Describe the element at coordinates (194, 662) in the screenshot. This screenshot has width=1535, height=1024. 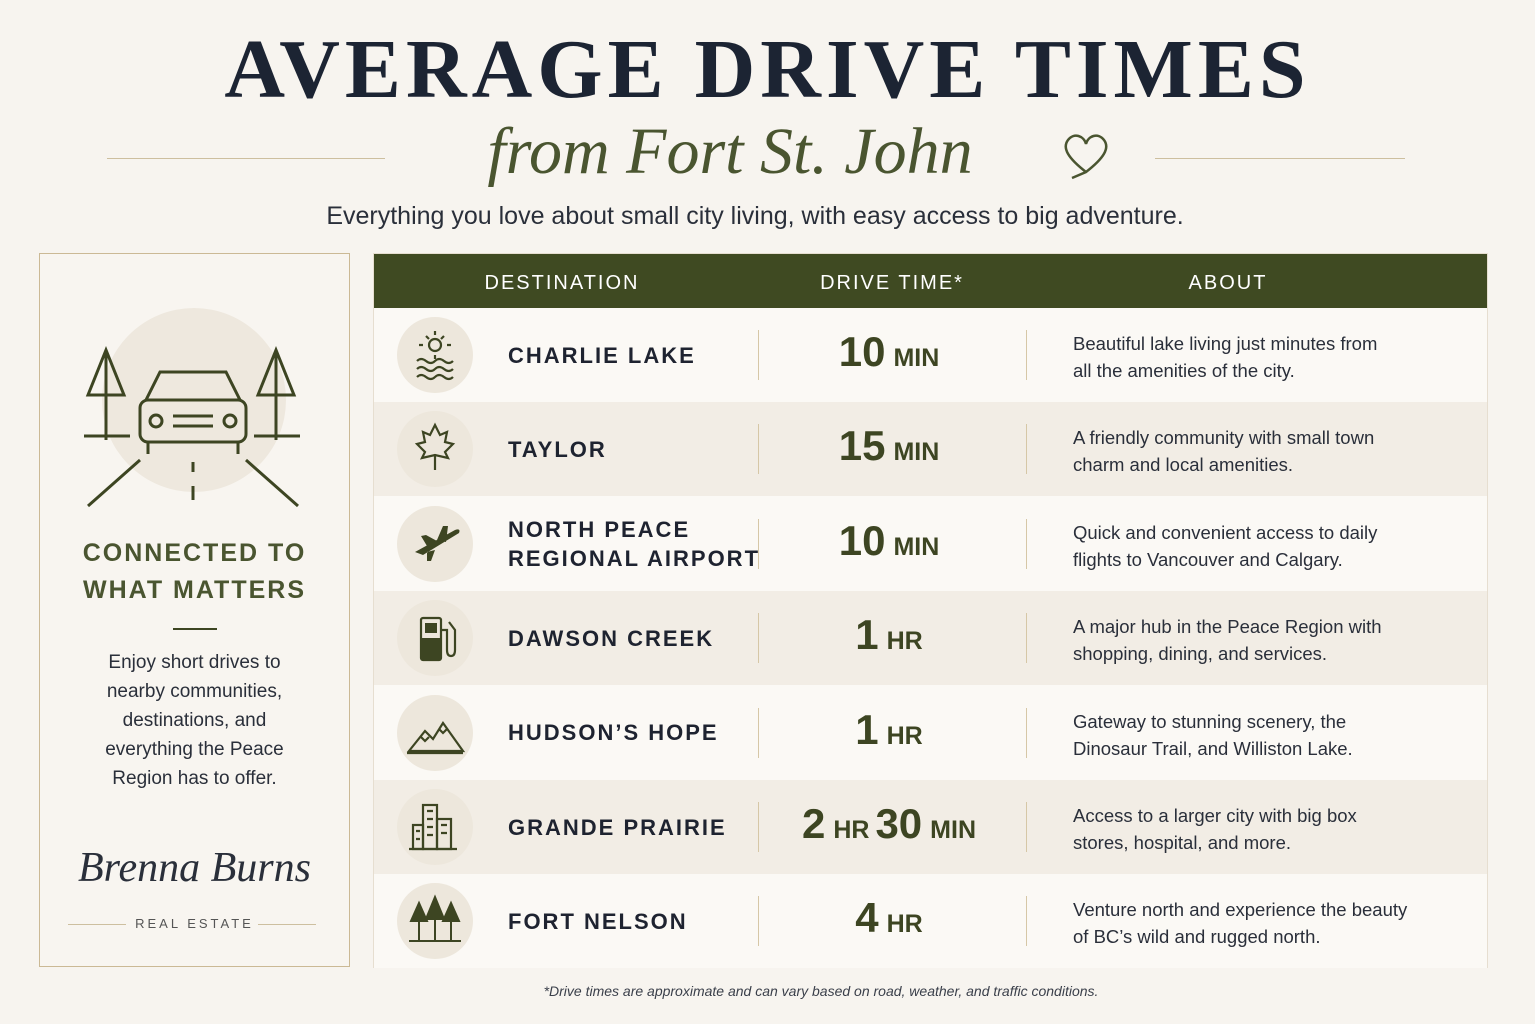
I see `sidebar-text: Enjoy short drives to` at that location.